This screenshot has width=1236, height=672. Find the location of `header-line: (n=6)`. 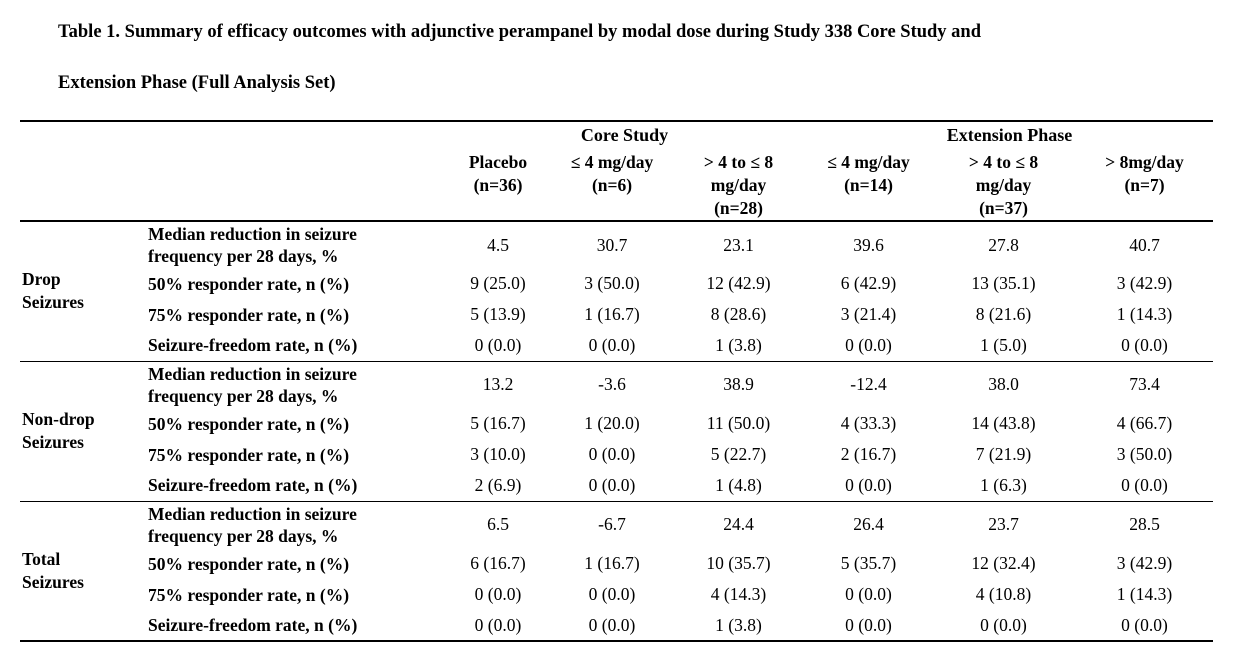

header-line: (n=6) is located at coordinates (612, 185).